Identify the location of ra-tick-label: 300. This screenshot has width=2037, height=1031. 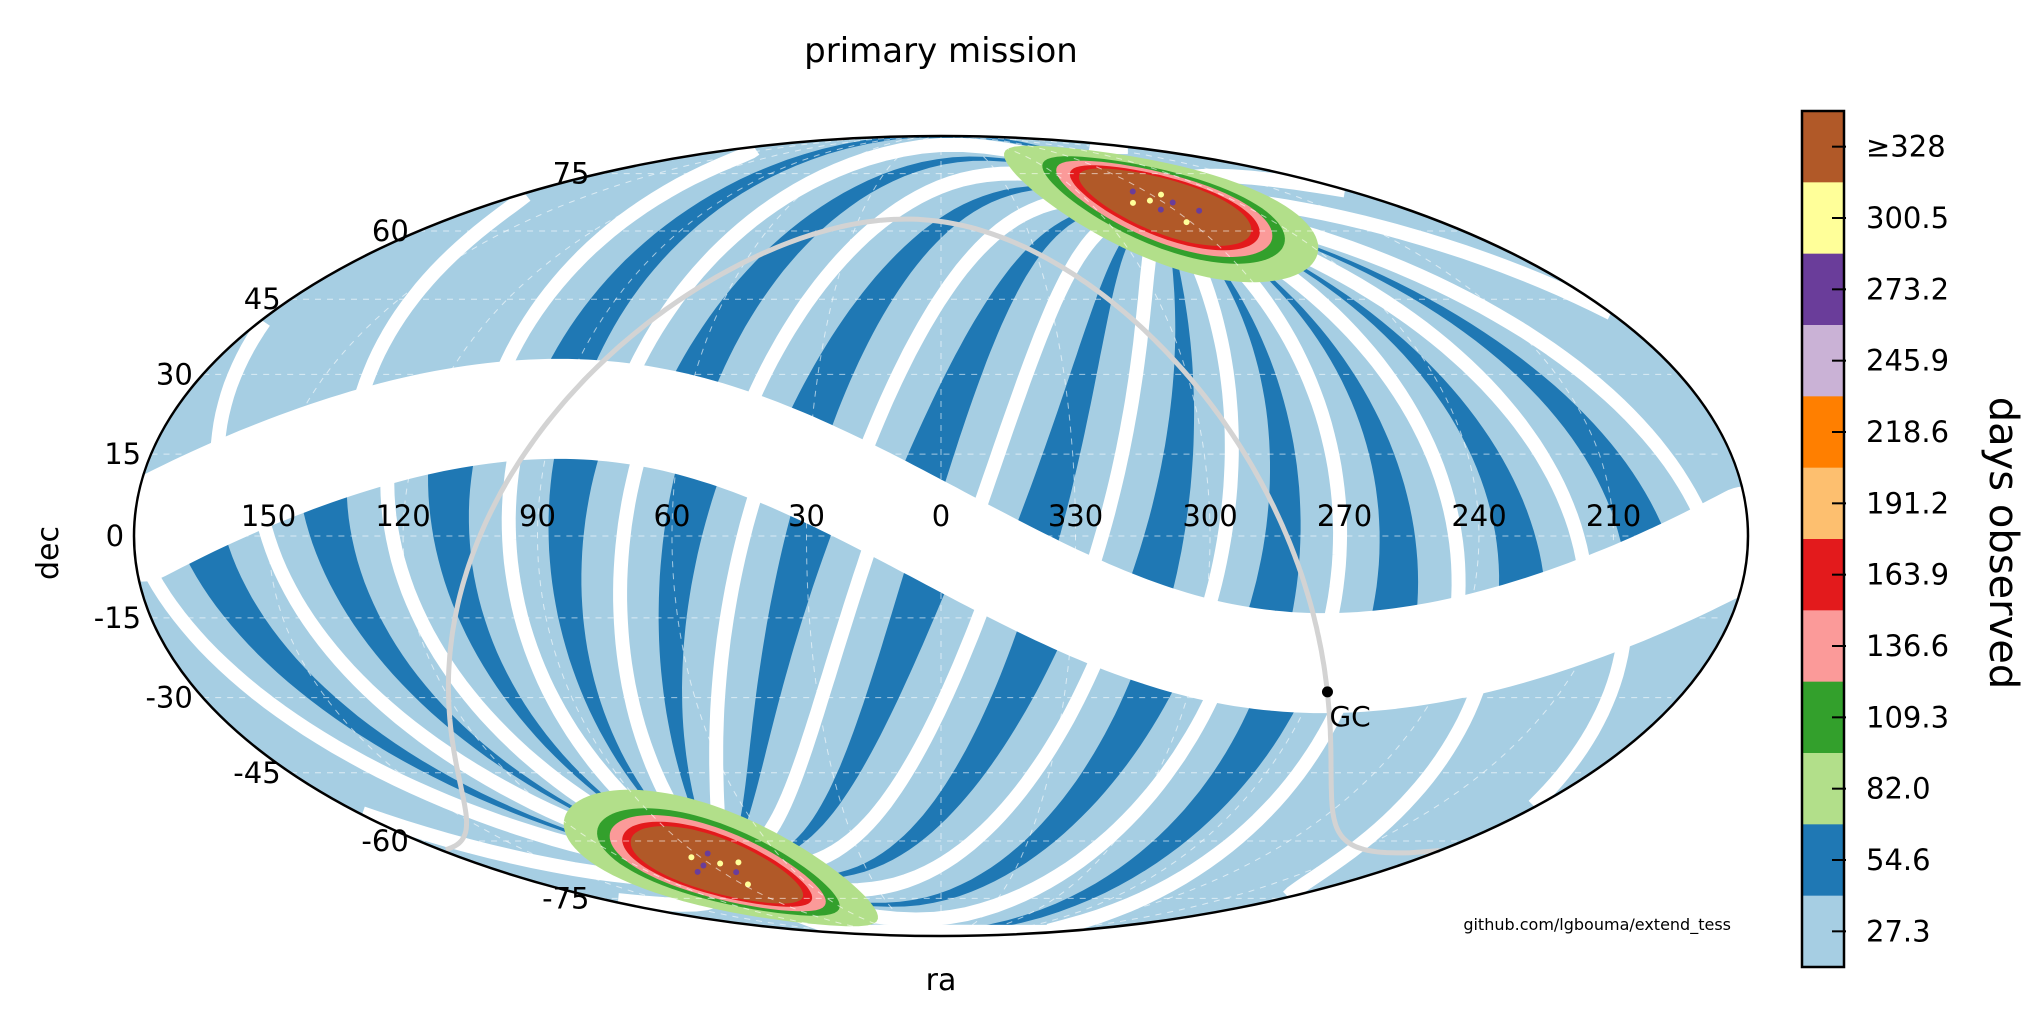
(1209, 516).